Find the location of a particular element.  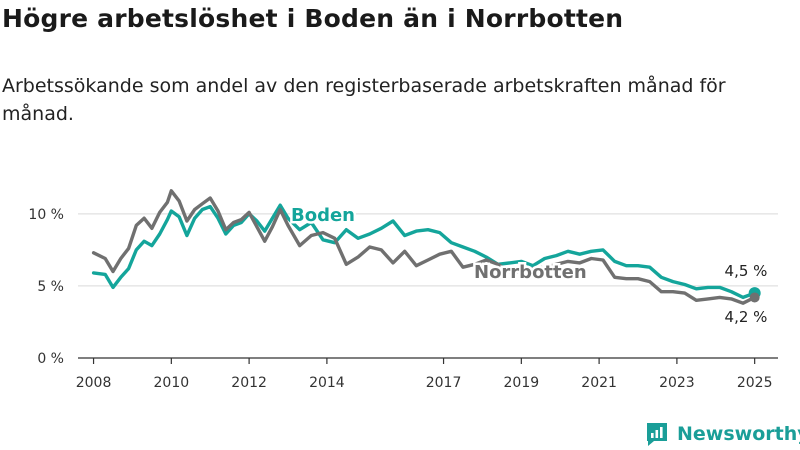

end-point-norrbotten is located at coordinates (754, 297).